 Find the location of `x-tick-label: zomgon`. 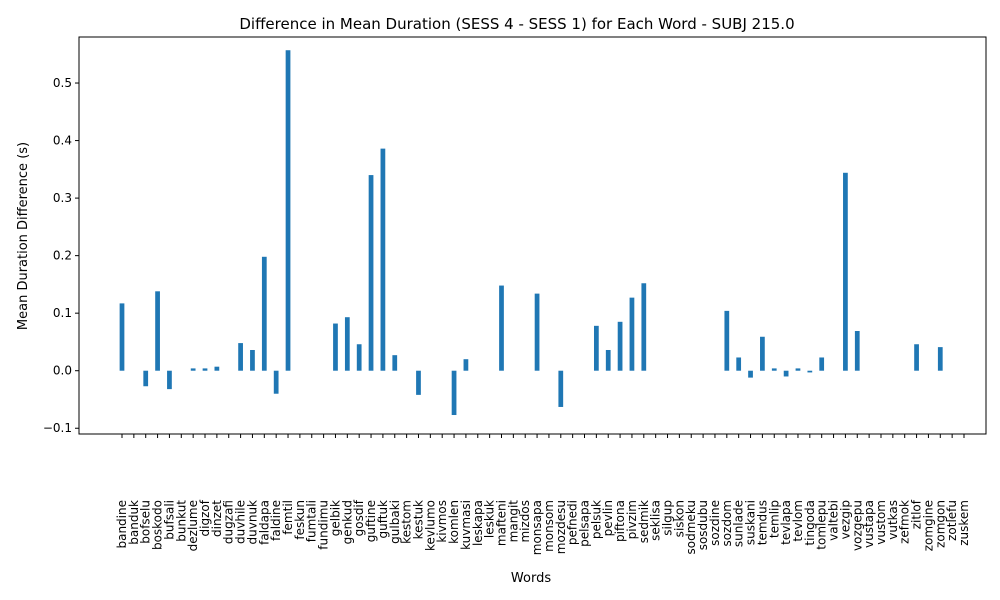

x-tick-label: zomgon is located at coordinates (940, 524).